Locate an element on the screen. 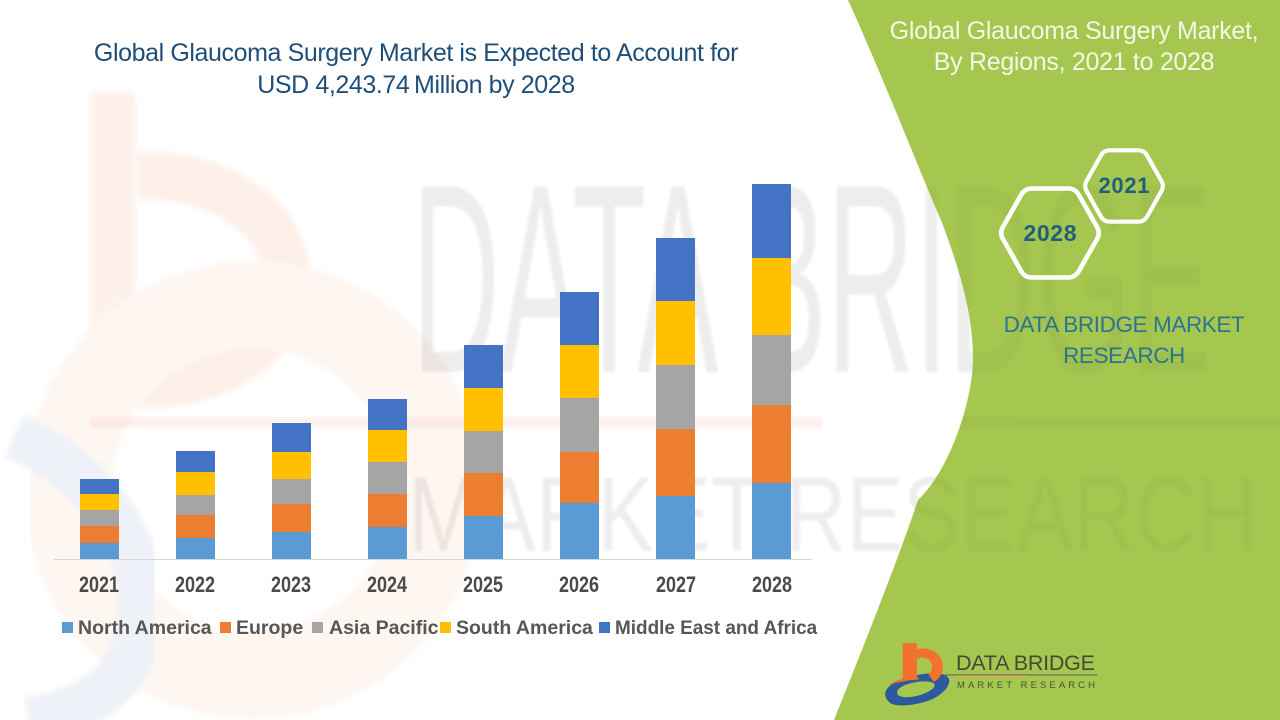 The image size is (1280, 720). svg-text: 2021 is located at coordinates (1124, 185).